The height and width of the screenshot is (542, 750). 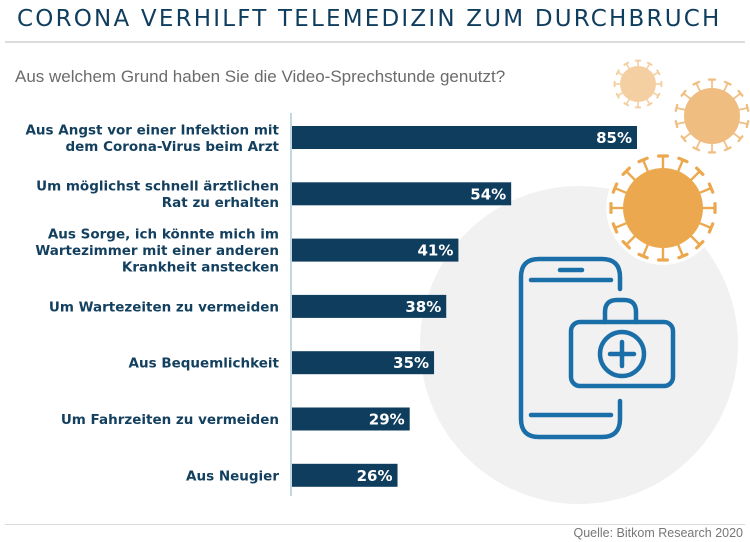 I want to click on value-label: 85%, so click(x=614, y=138).